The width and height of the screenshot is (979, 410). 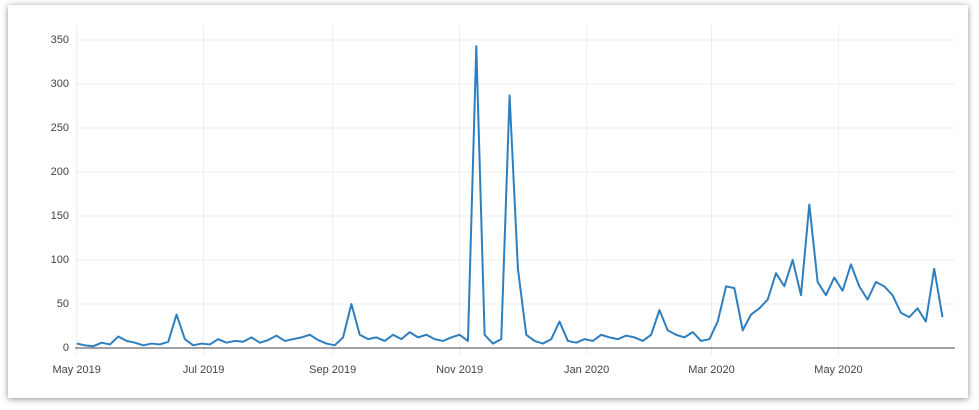 What do you see at coordinates (60, 84) in the screenshot?
I see `y-tick-label: 300` at bounding box center [60, 84].